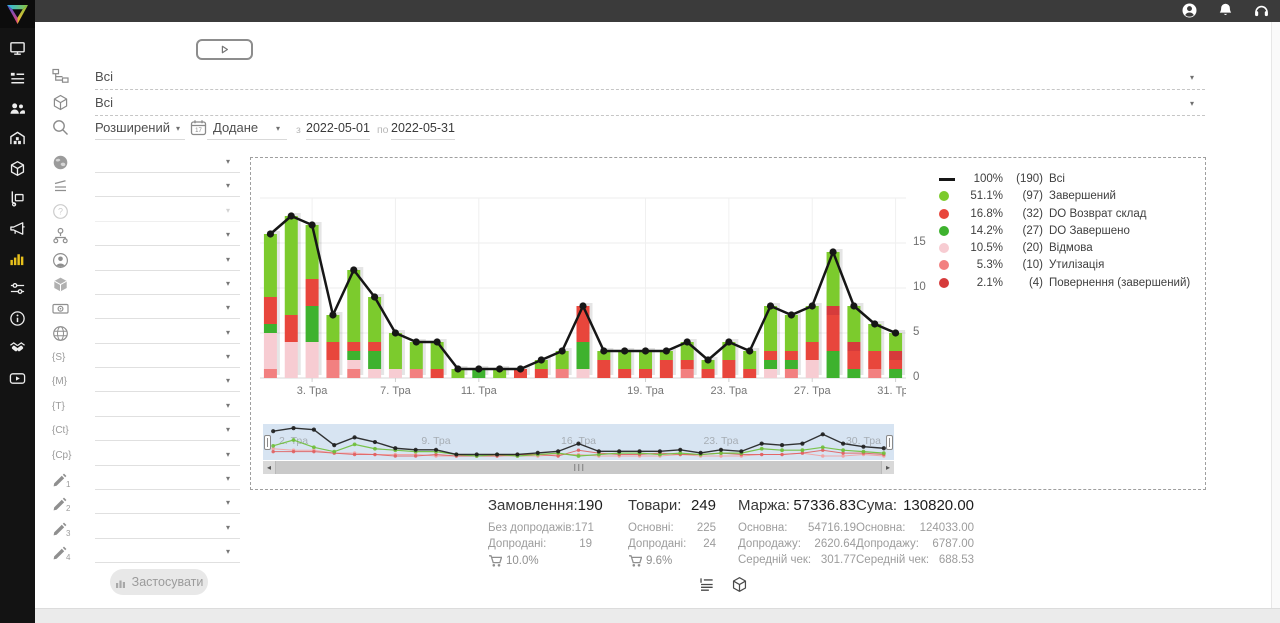 The width and height of the screenshot is (1280, 623). What do you see at coordinates (147, 410) in the screenshot?
I see `filter-select-t: {T} ▾` at bounding box center [147, 410].